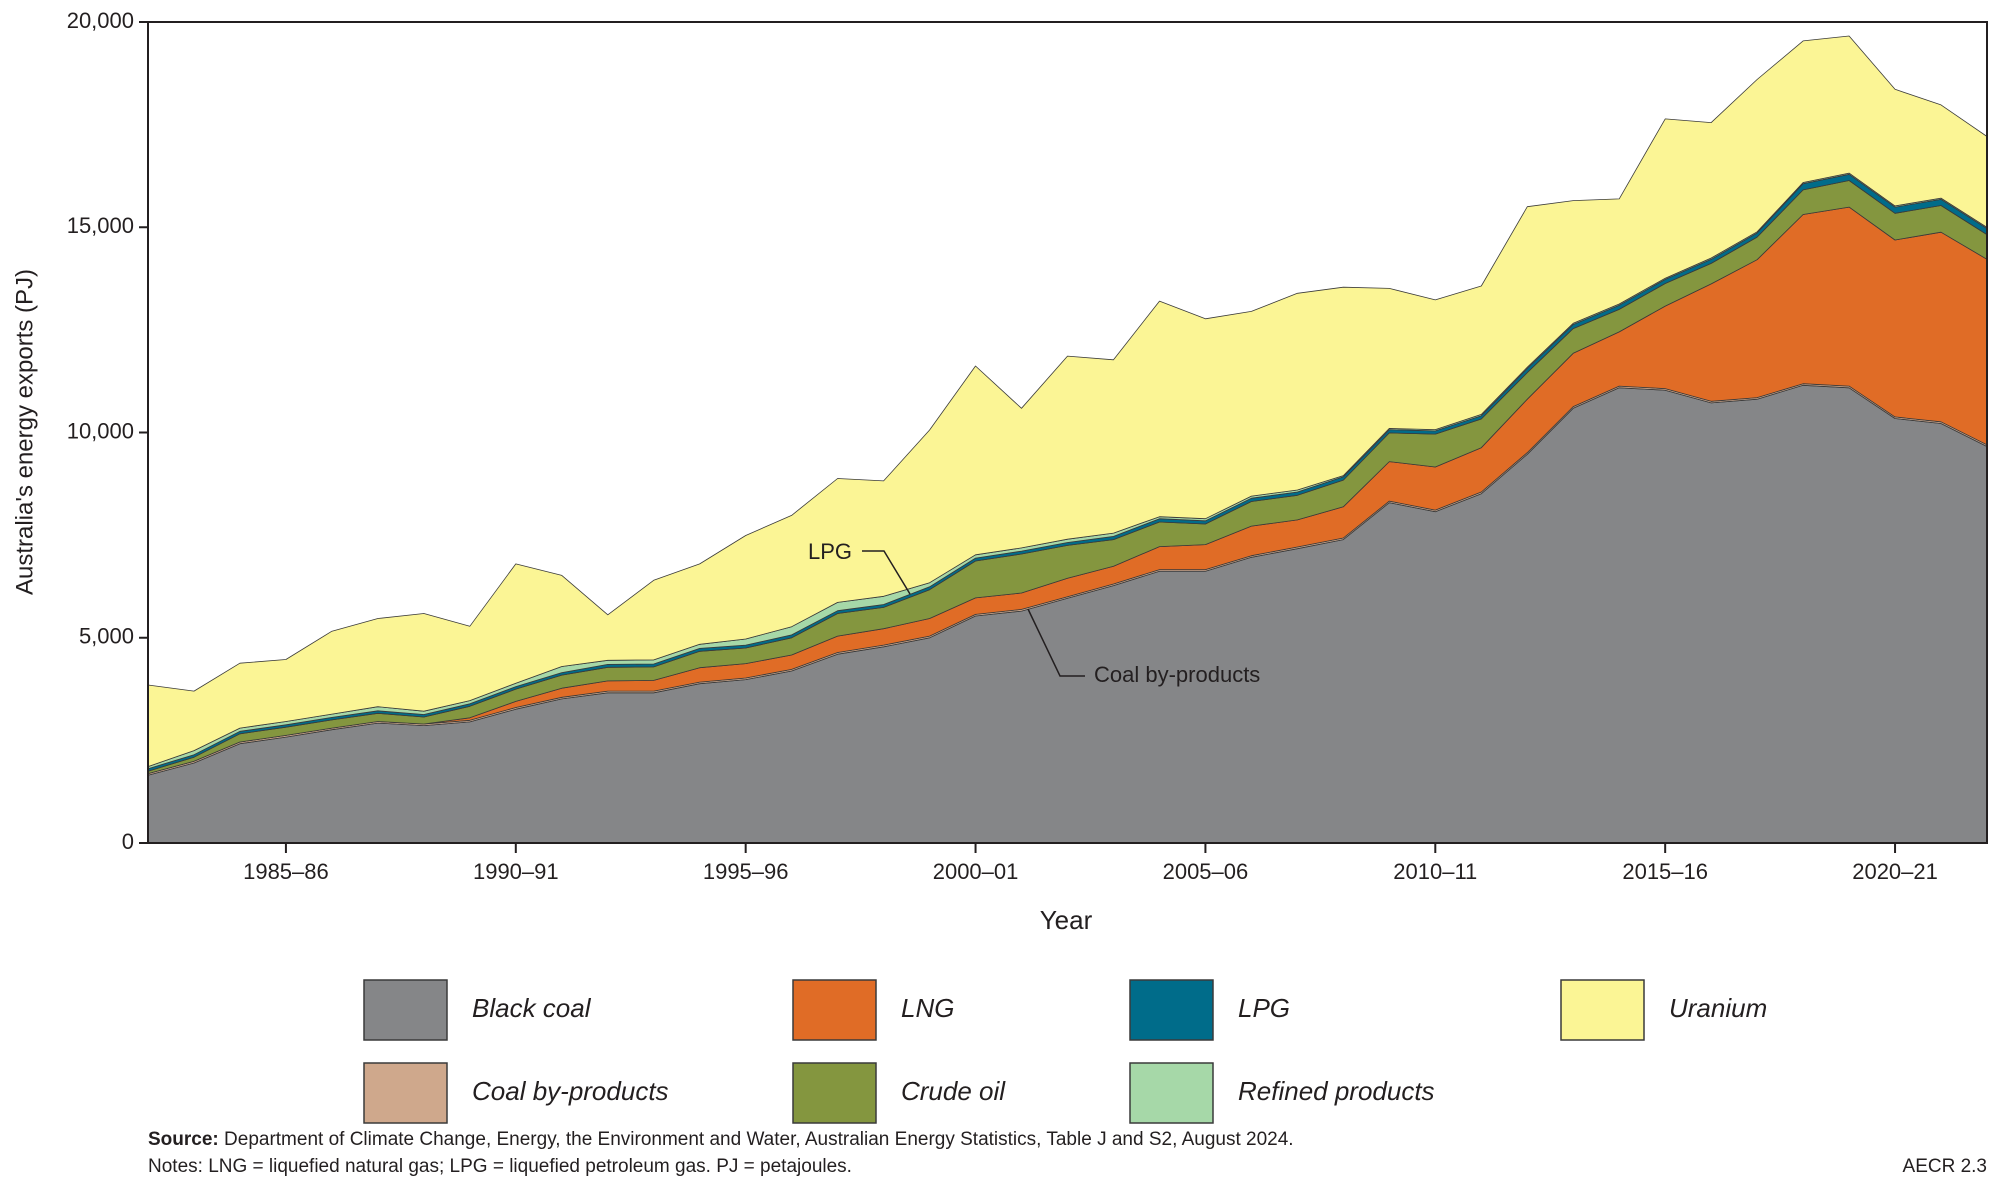  What do you see at coordinates (128, 841) in the screenshot?
I see `y-tick-label: 0` at bounding box center [128, 841].